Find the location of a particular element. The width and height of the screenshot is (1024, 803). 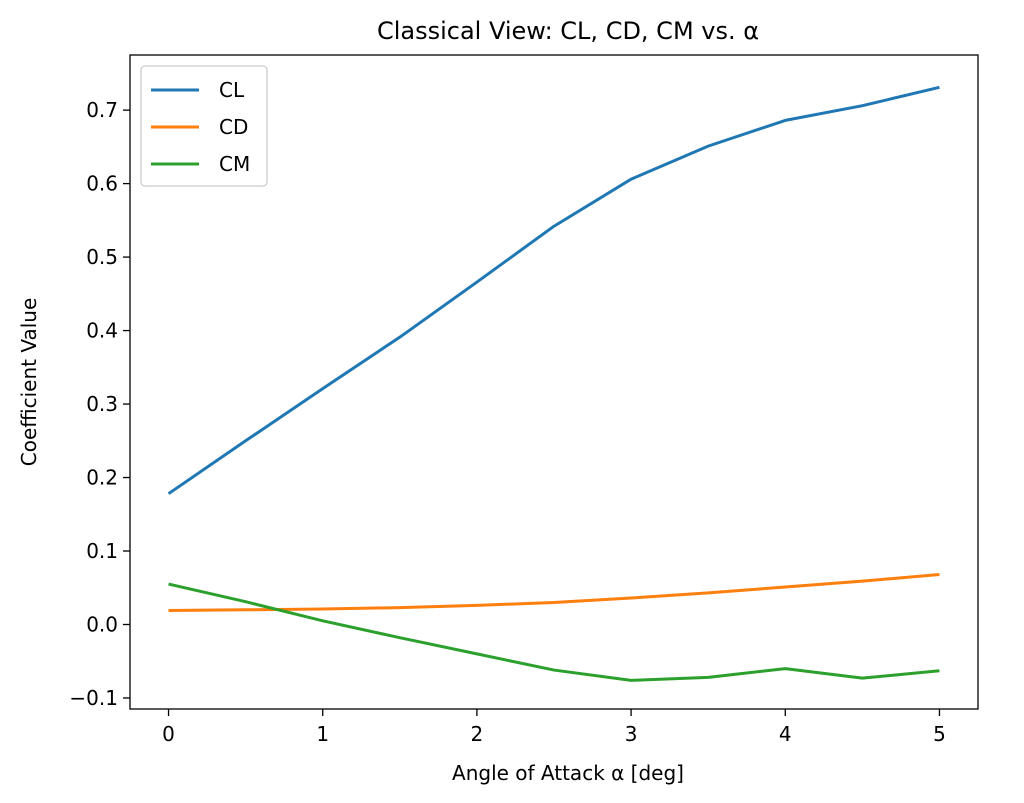

y-tick-label: 0.4 is located at coordinates (102, 331).